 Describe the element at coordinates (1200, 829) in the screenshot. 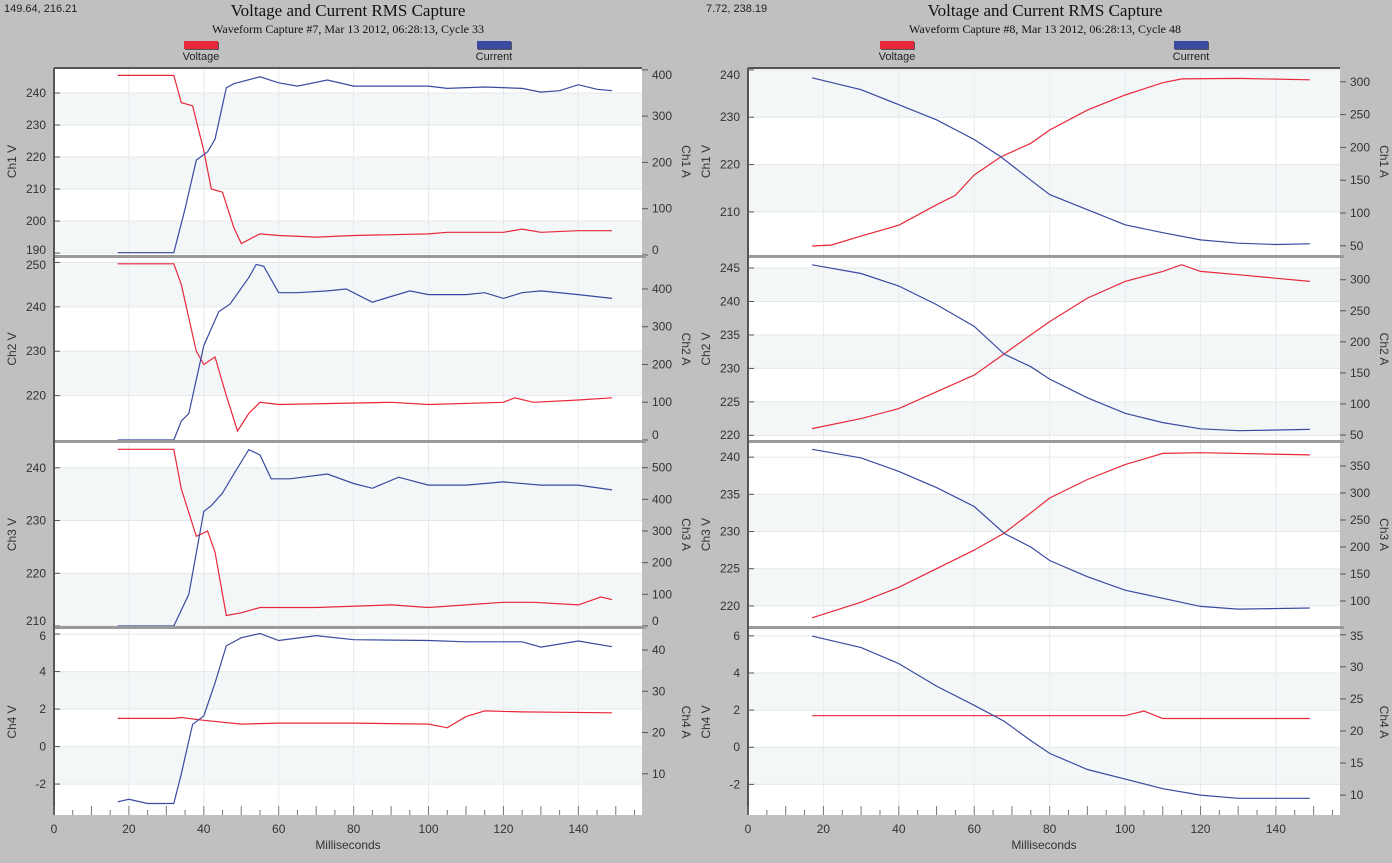

I see `x-tick-label: 120` at that location.